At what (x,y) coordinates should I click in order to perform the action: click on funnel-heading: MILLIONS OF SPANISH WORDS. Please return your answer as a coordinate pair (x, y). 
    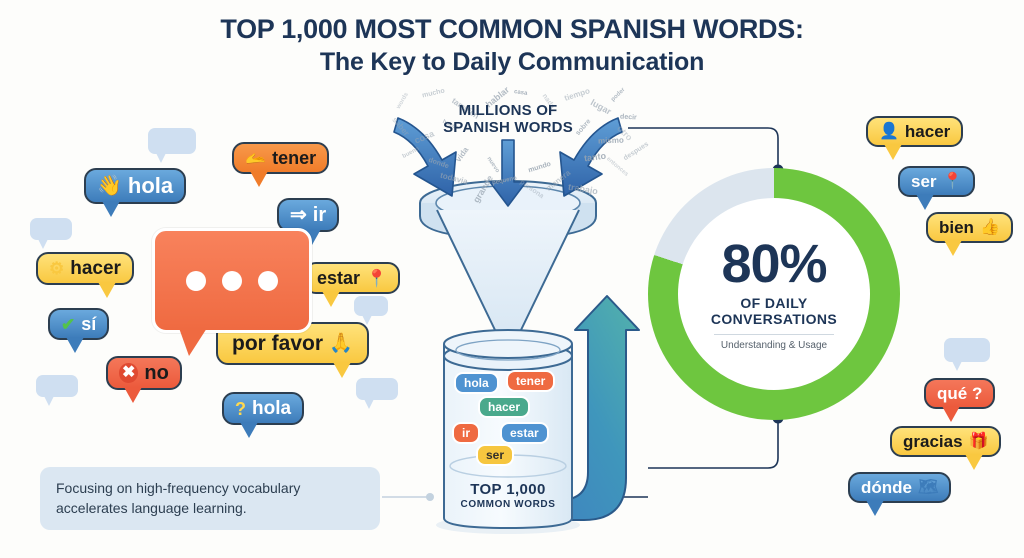
    Looking at the image, I should click on (508, 119).